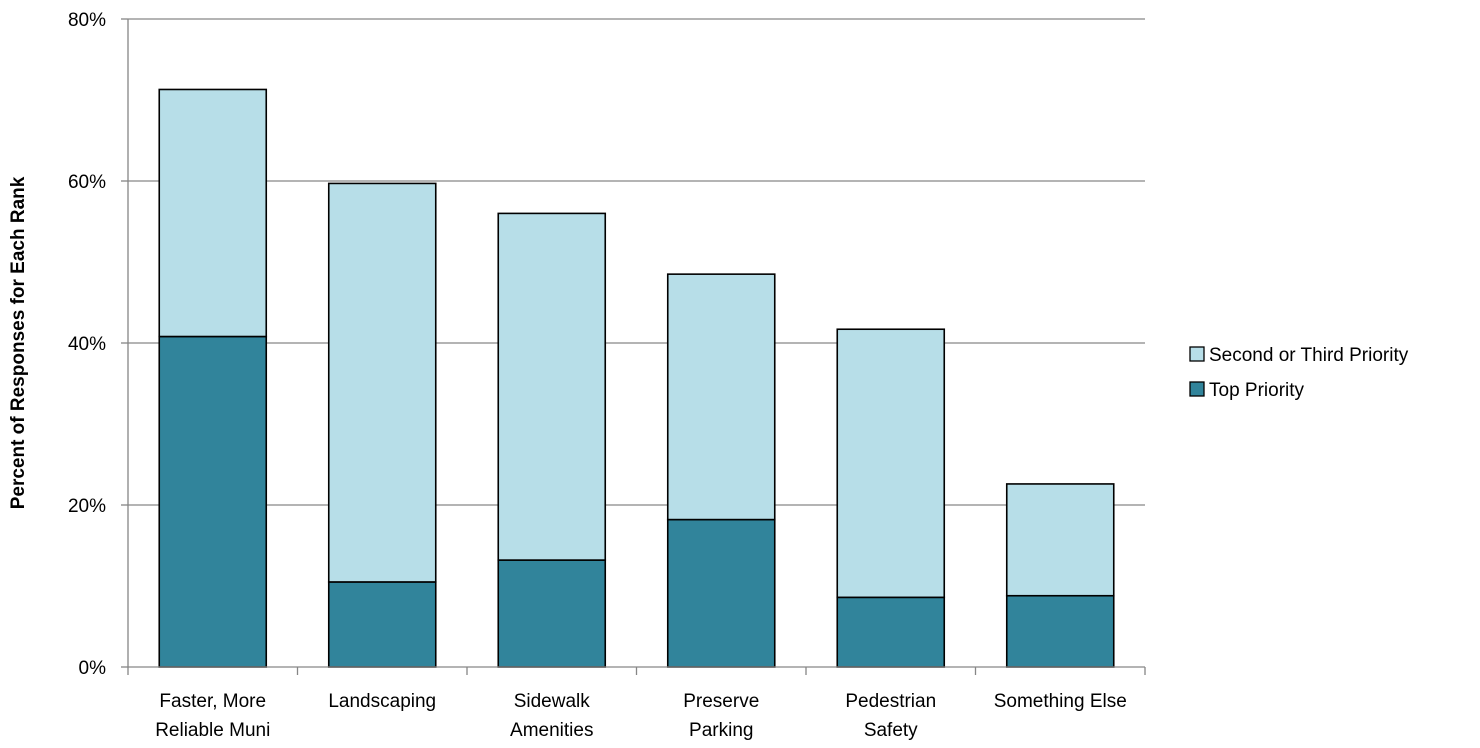  I want to click on y-tick-labels: 0% 20% 40% 60% 80%, so click(87, 344).